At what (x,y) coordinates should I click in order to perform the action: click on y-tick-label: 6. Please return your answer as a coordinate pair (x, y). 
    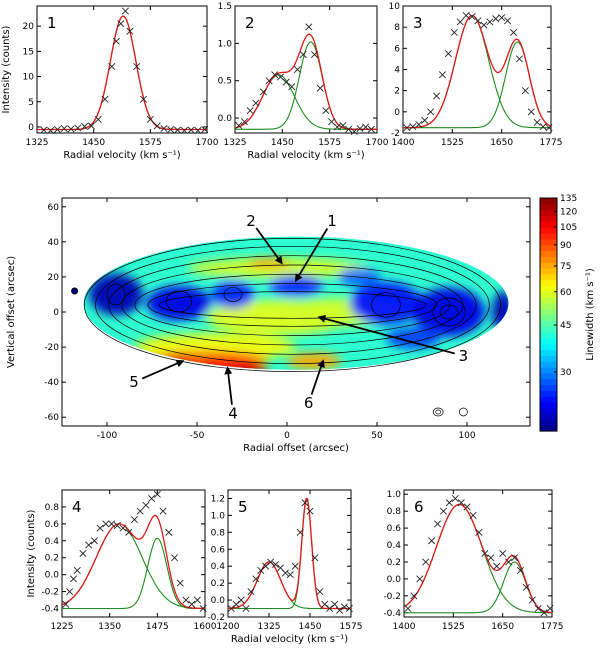
    Looking at the image, I should click on (397, 49).